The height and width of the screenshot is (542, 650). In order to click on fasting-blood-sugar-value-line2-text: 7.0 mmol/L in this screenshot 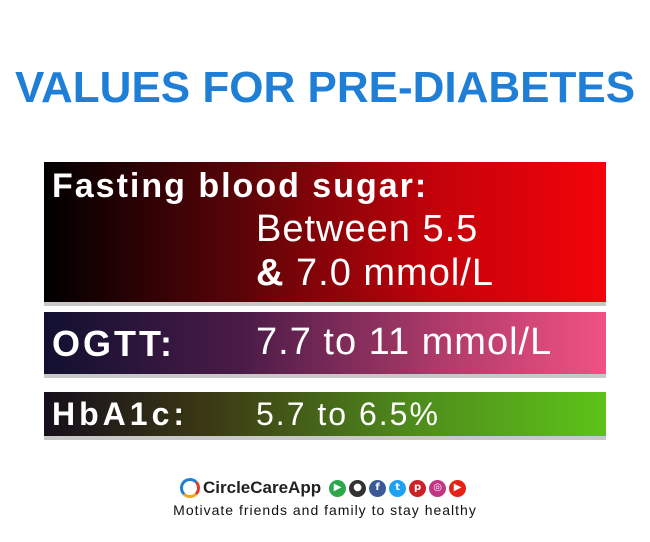, I will do `click(389, 273)`.